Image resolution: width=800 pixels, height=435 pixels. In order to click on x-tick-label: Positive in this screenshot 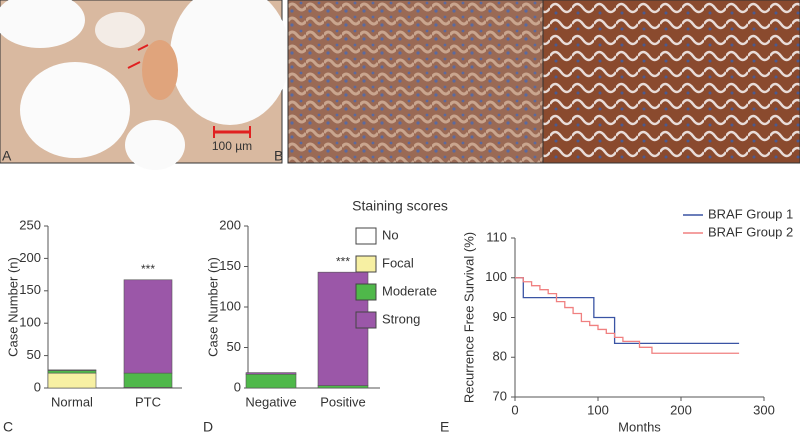, I will do `click(343, 401)`.